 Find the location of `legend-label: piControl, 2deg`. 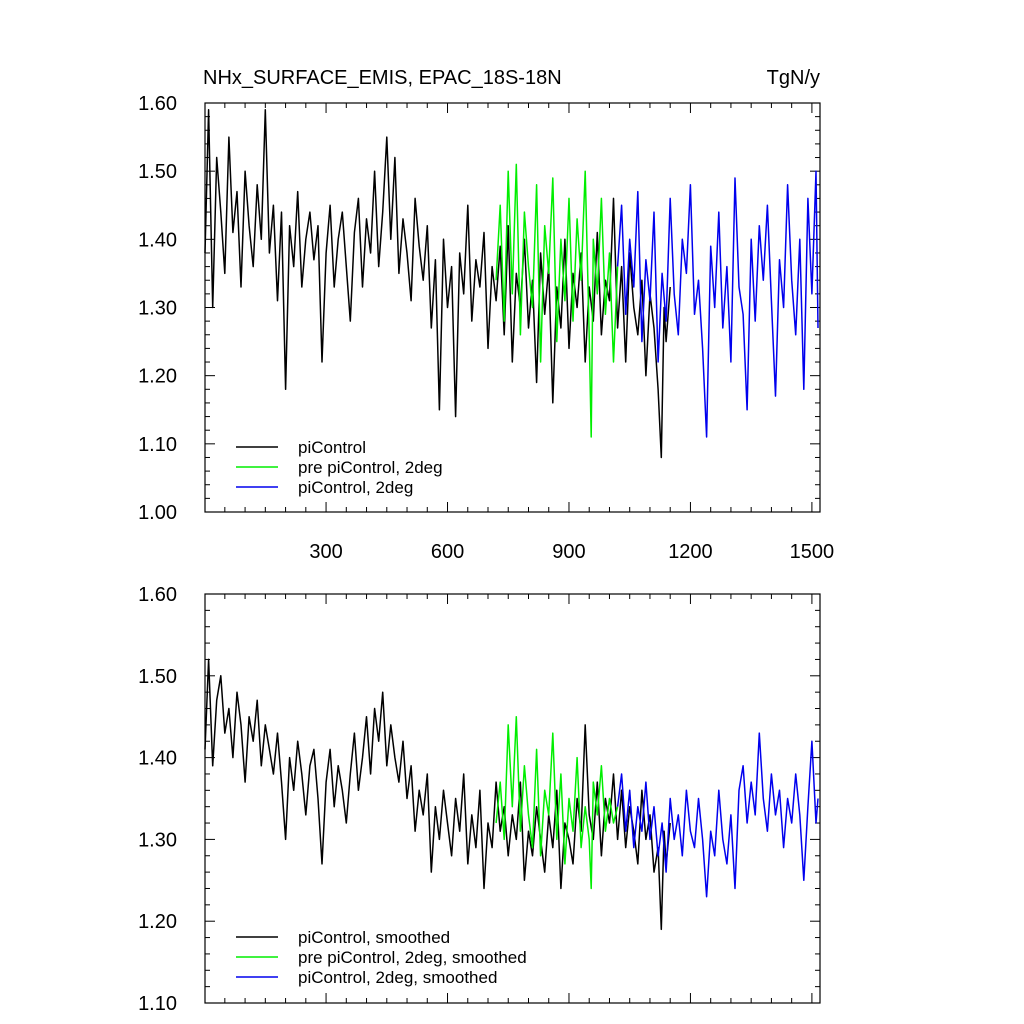

legend-label: piControl, 2deg is located at coordinates (355, 487).